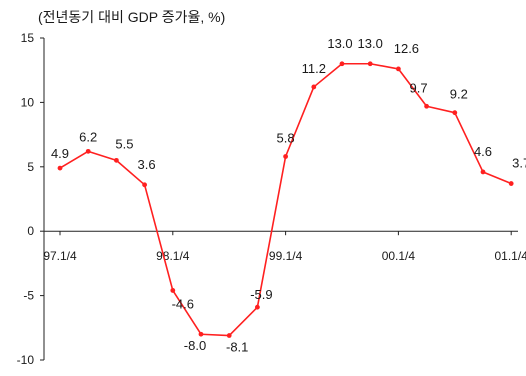 The height and width of the screenshot is (376, 526). What do you see at coordinates (195, 345) in the screenshot?
I see `data-label: -8.0` at bounding box center [195, 345].